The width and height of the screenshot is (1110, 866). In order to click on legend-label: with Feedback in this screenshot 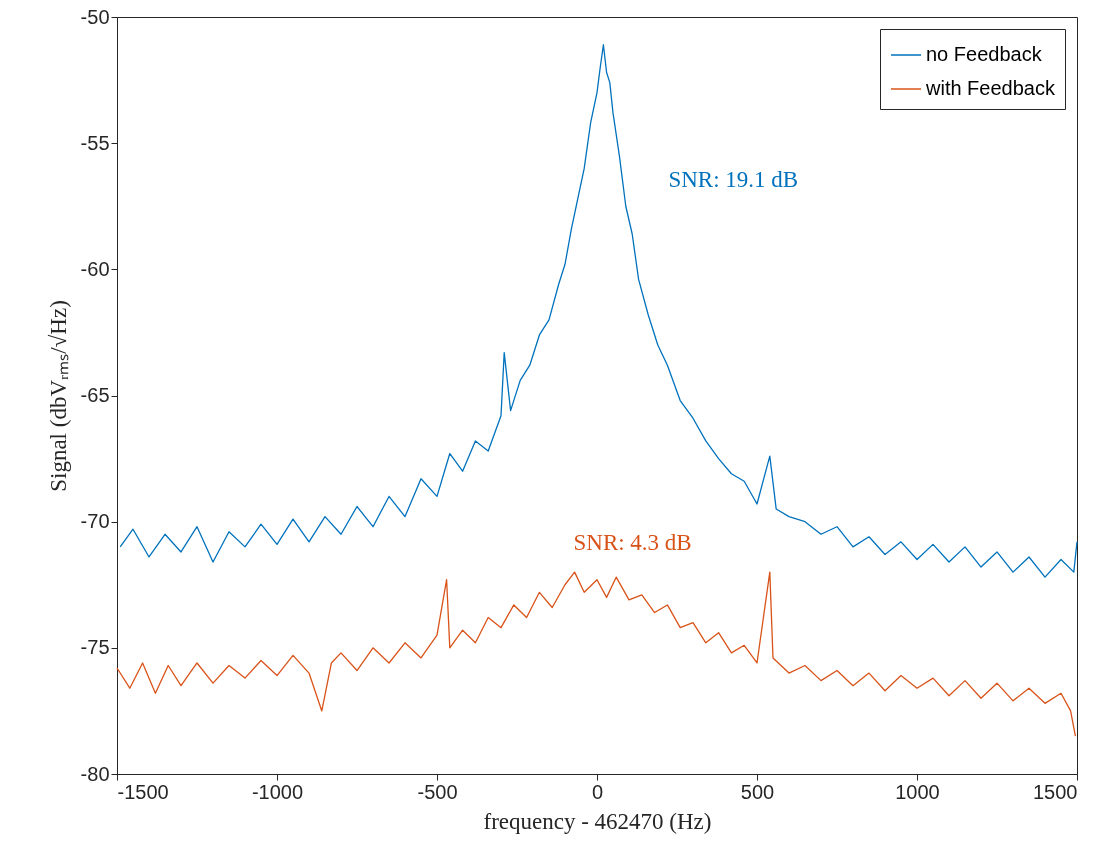, I will do `click(990, 88)`.